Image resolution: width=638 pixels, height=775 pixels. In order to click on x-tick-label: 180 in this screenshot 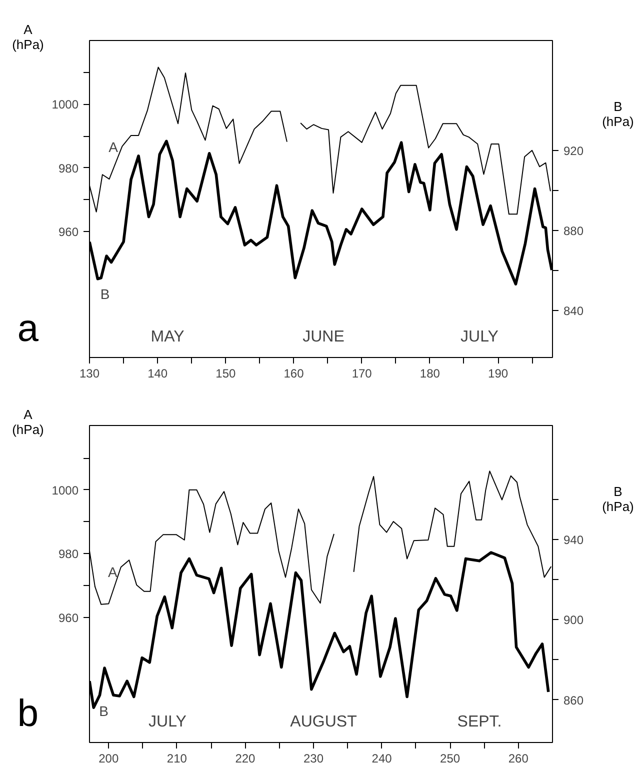, I will do `click(430, 373)`.